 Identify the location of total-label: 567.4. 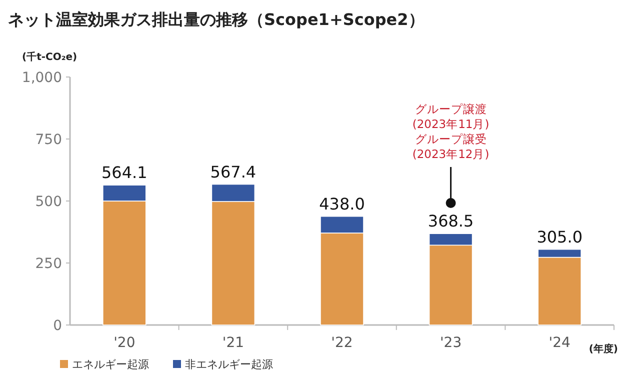
(233, 172).